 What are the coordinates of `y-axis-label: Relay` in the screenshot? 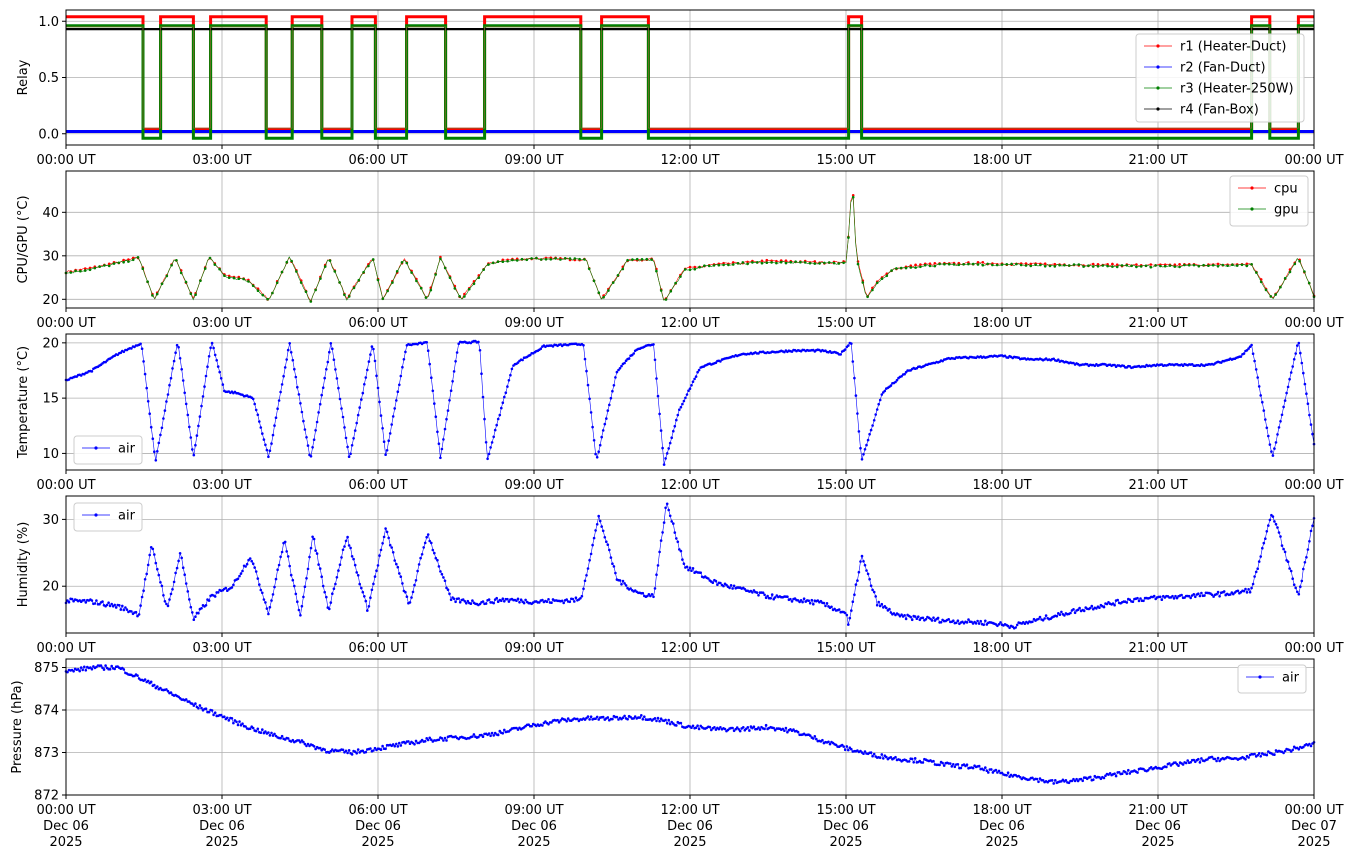 It's located at (23, 77).